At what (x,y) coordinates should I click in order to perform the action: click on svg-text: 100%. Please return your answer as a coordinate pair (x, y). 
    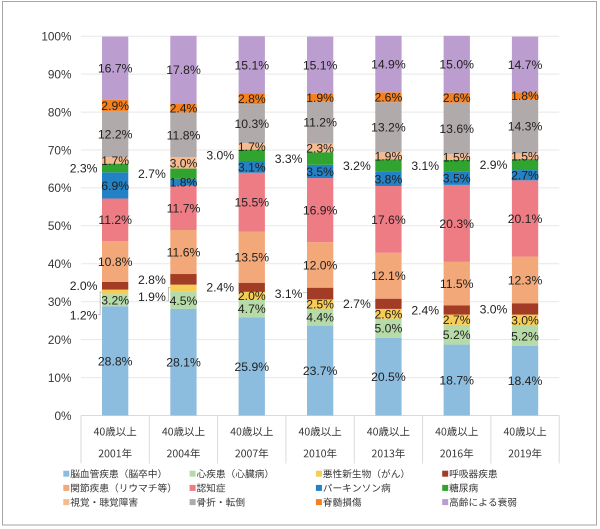
    Looking at the image, I should click on (56, 37).